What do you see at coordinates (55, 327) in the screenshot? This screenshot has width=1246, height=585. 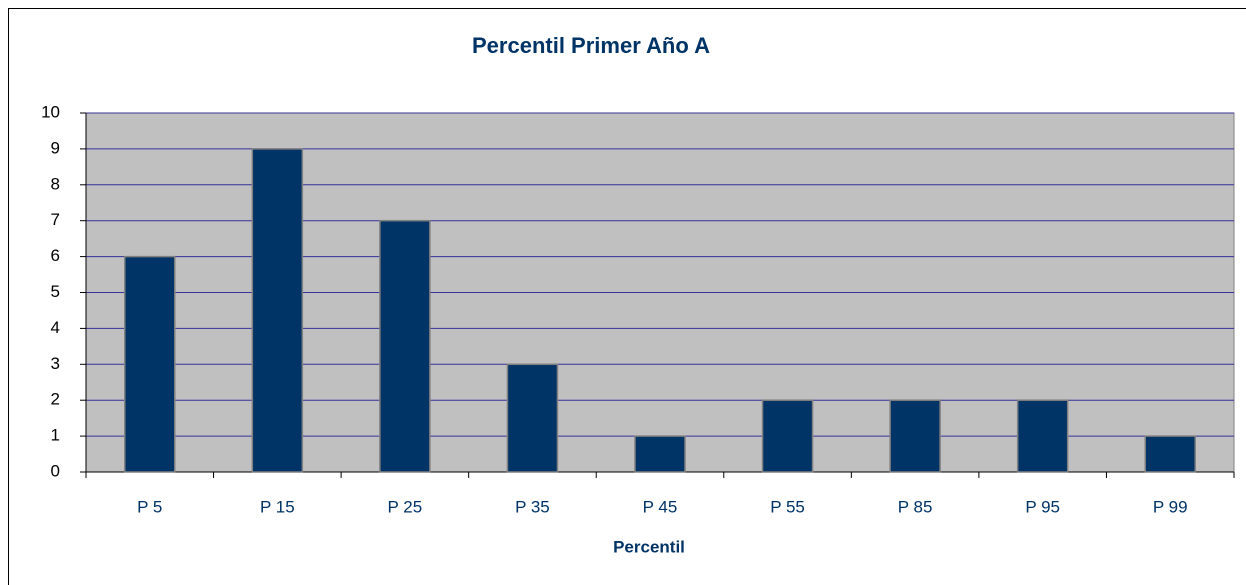 I see `y-tick-label: 4` at bounding box center [55, 327].